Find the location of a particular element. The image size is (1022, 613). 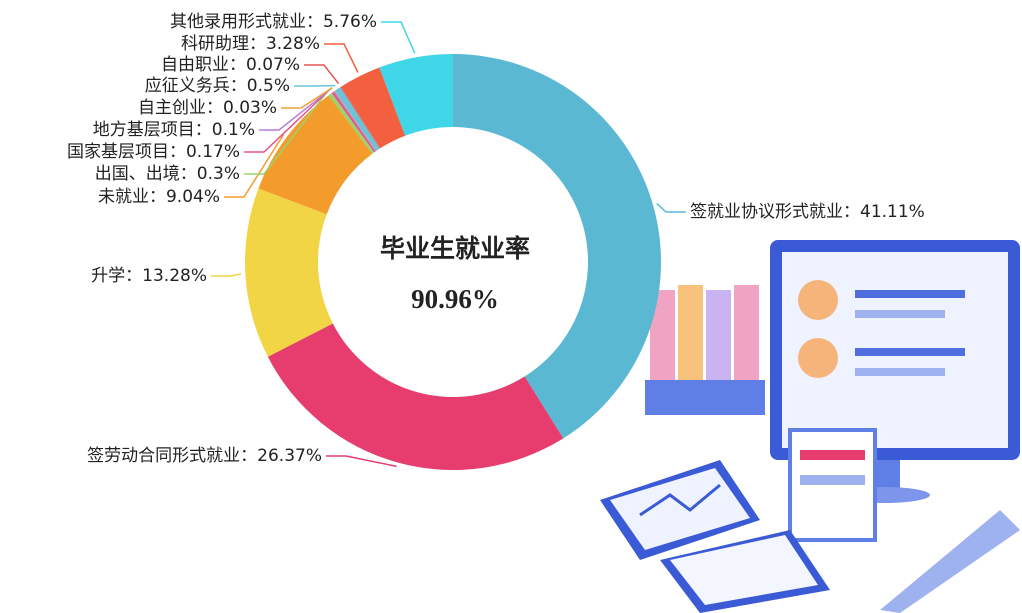

data-label: 未就业：9.04% is located at coordinates (159, 197).